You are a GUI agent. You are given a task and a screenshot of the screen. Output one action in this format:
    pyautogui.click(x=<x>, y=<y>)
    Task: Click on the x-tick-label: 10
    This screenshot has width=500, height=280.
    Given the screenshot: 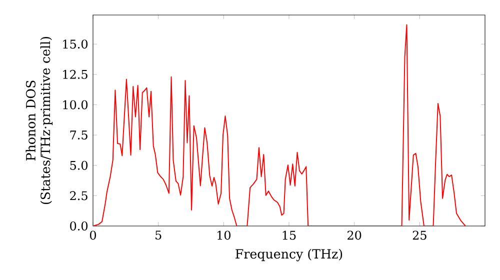 What is the action you would take?
    pyautogui.click(x=224, y=235)
    